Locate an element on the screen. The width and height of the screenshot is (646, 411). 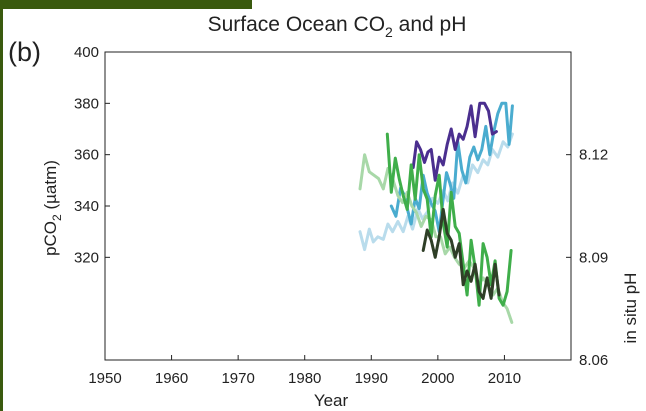
y-left-tick-label: 400 is located at coordinates (86, 52).